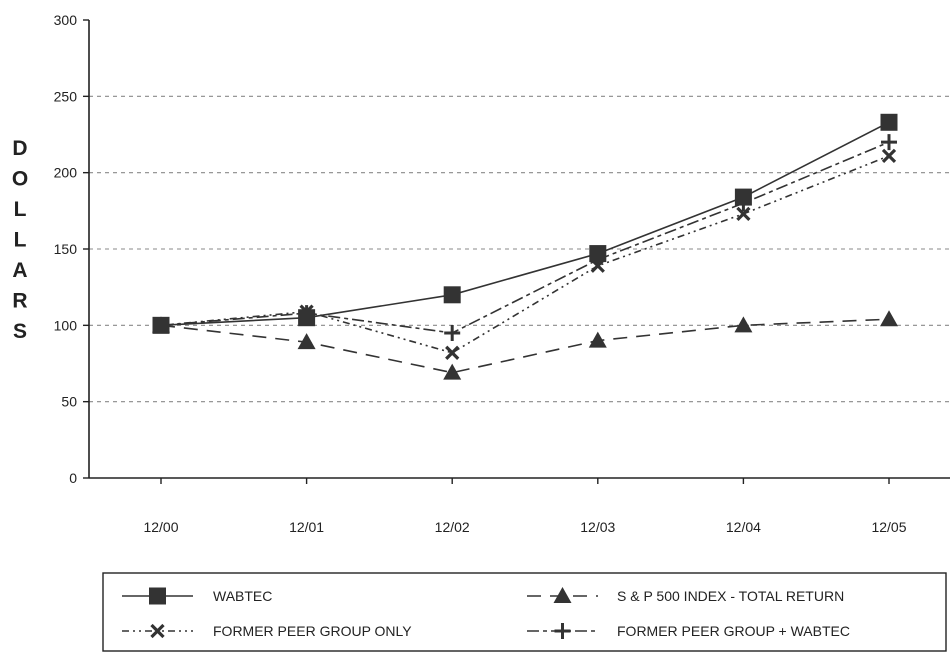  Describe the element at coordinates (19, 270) in the screenshot. I see `y-axis-label-letter: A` at that location.